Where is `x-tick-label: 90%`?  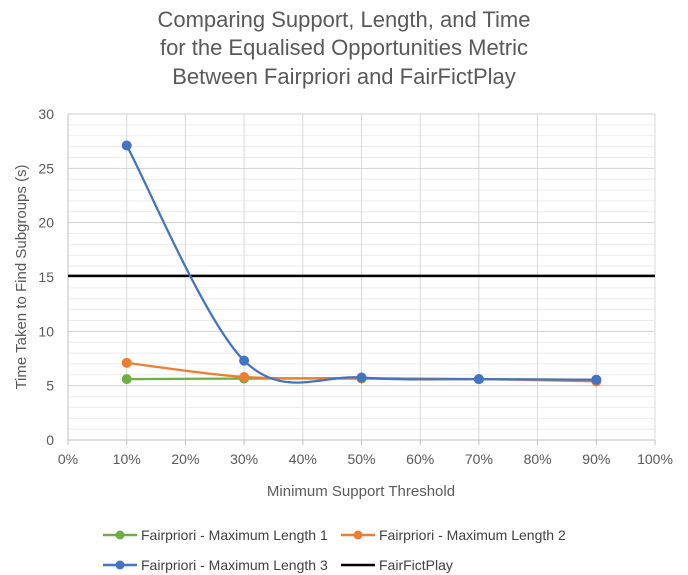 x-tick-label: 90% is located at coordinates (596, 459).